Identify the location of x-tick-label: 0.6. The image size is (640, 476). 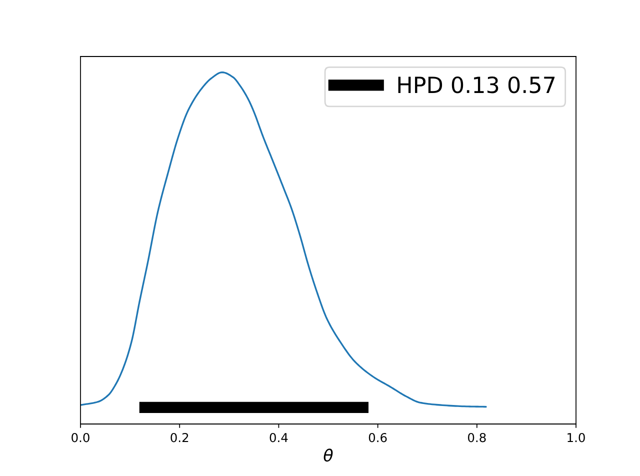
(377, 437).